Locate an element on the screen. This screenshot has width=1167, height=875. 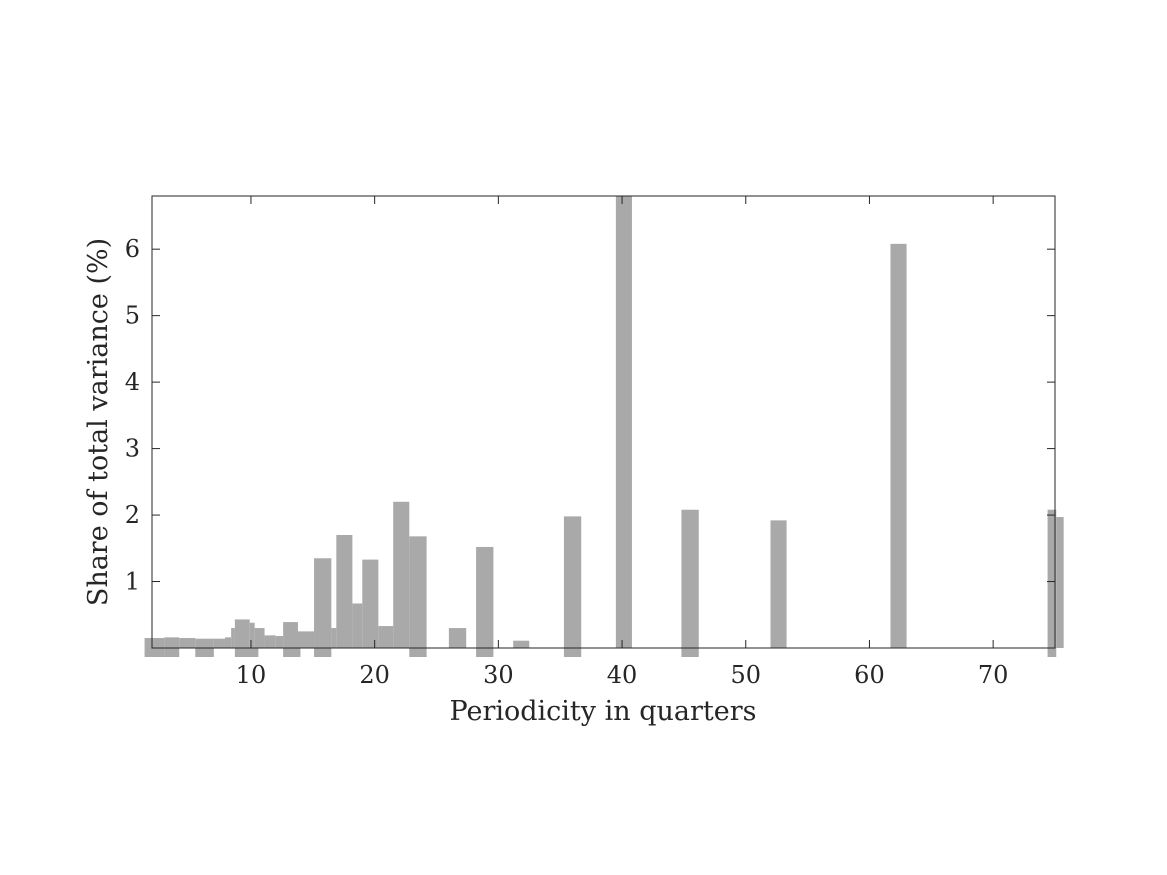
y-axis-label: Share of total variance (%) is located at coordinates (98, 422).